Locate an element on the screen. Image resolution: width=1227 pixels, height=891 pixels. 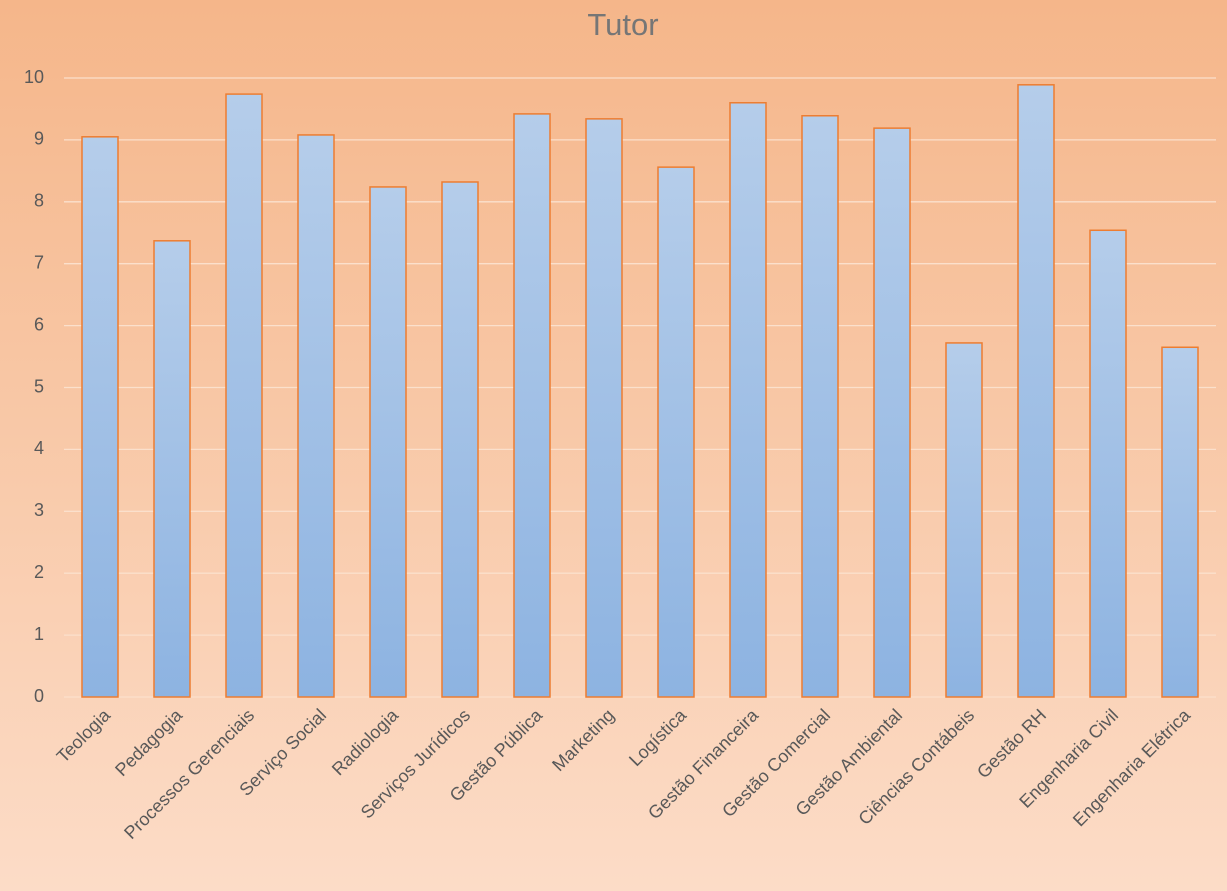
y-tick-label: 5 is located at coordinates (39, 386).